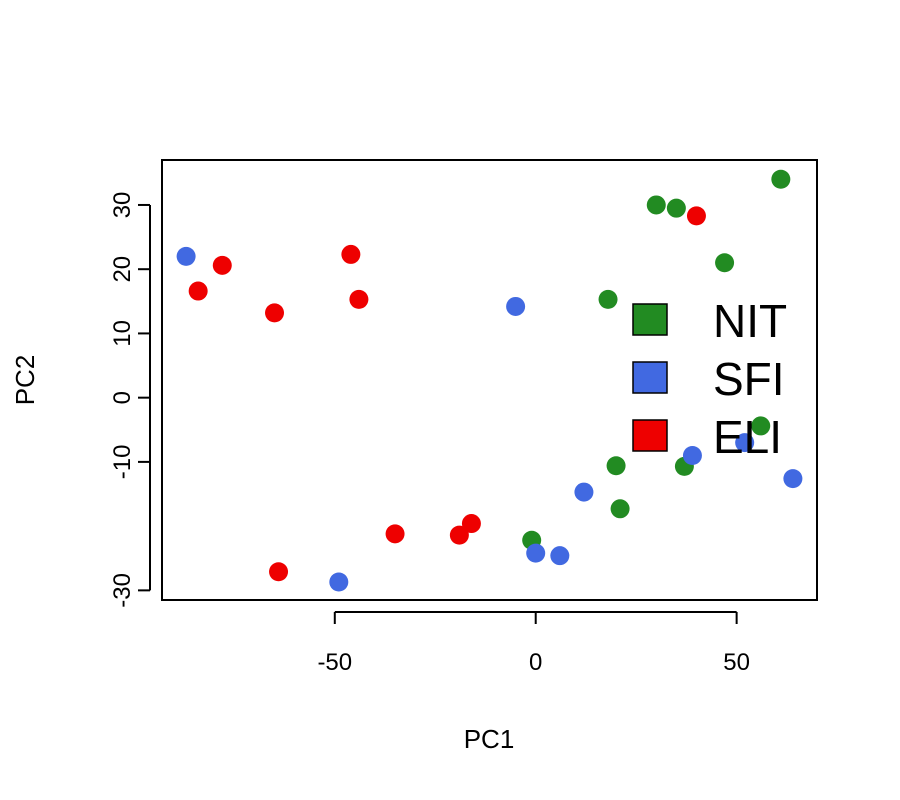 The image size is (900, 800). I want to click on legend-label-eli: ELI, so click(747, 437).